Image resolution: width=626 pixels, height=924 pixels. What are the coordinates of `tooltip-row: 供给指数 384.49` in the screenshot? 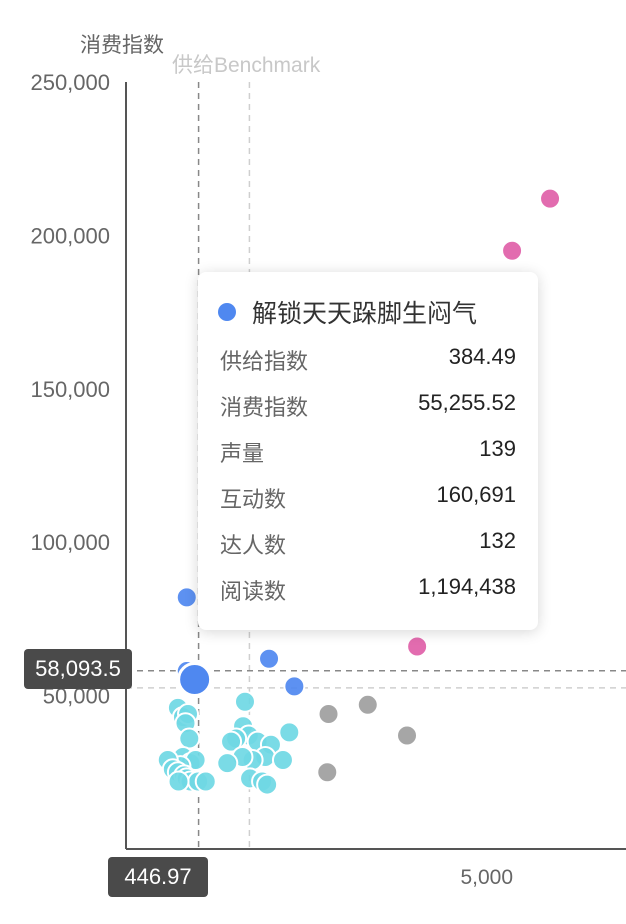 It's located at (368, 360).